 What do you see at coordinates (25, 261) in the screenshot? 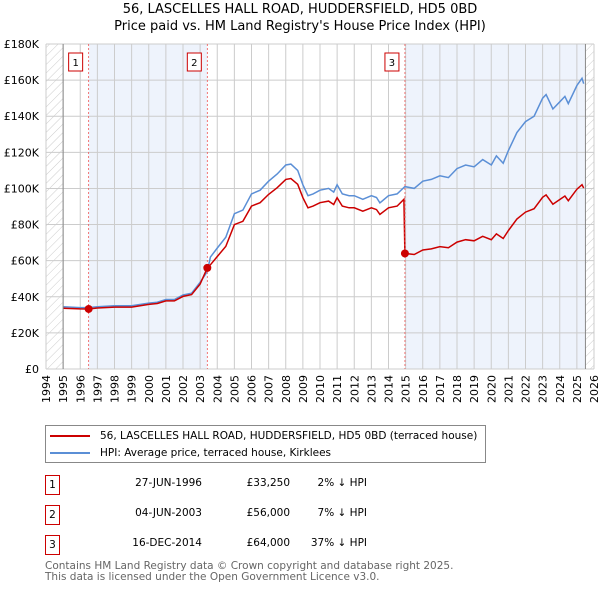
I see `y-tick-label: £60K` at bounding box center [25, 261].